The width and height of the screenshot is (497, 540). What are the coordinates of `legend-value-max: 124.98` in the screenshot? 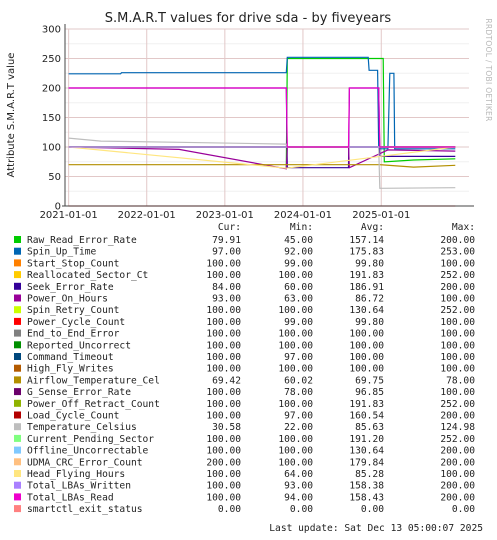 It's located at (457, 427).